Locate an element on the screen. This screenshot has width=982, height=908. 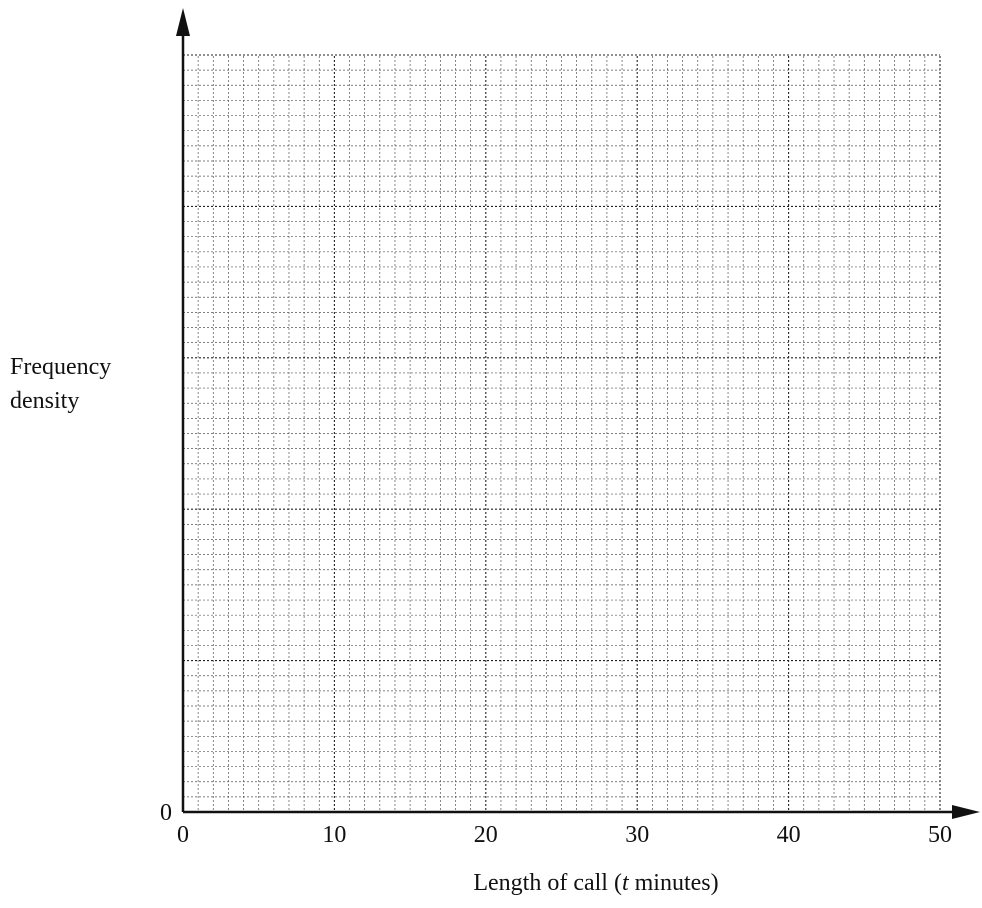
x-tick-label: 50 is located at coordinates (940, 835).